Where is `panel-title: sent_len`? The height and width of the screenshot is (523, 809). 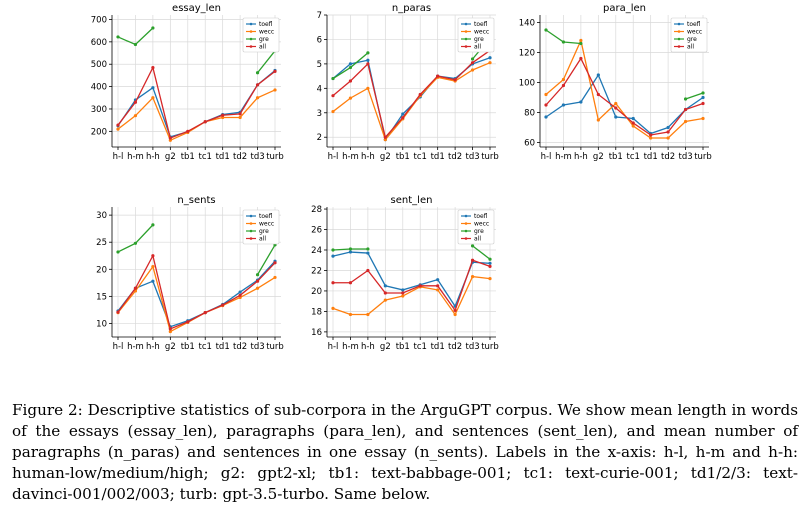
panel-title: sent_len is located at coordinates (412, 200).